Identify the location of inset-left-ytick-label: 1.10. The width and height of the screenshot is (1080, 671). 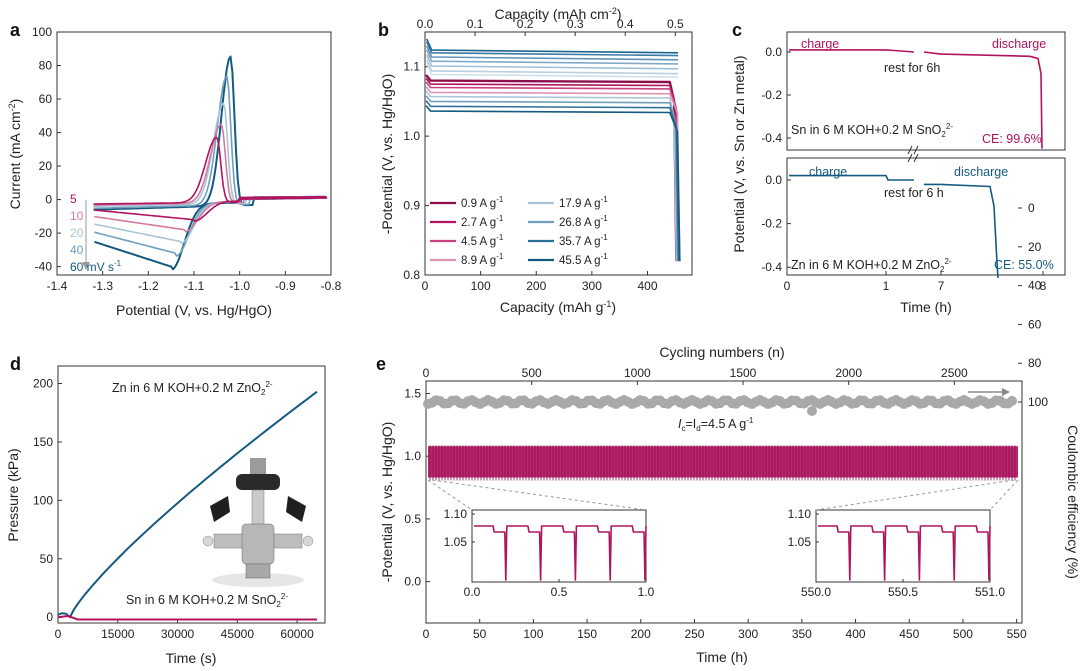
(456, 514).